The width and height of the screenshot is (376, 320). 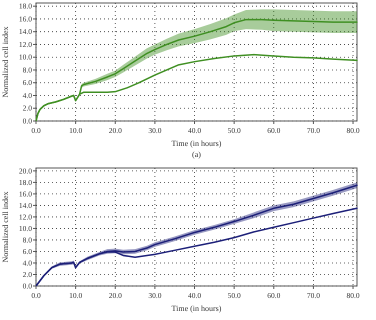 I want to click on text: (a), so click(x=197, y=154).